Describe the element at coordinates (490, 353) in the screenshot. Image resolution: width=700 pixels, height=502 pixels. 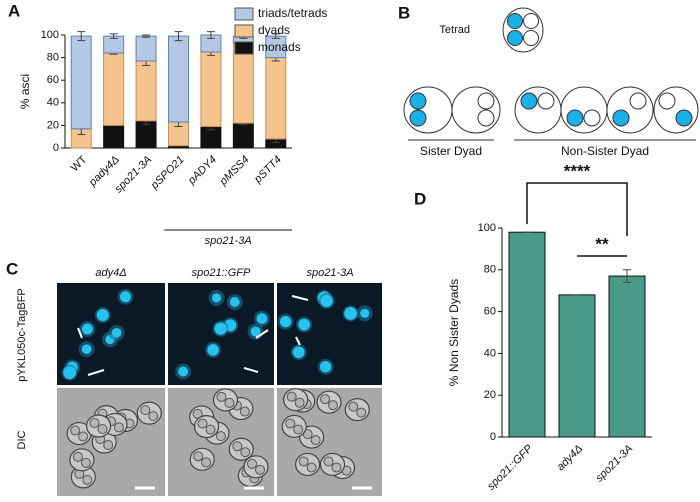
I see `y-tick-label: 40` at that location.